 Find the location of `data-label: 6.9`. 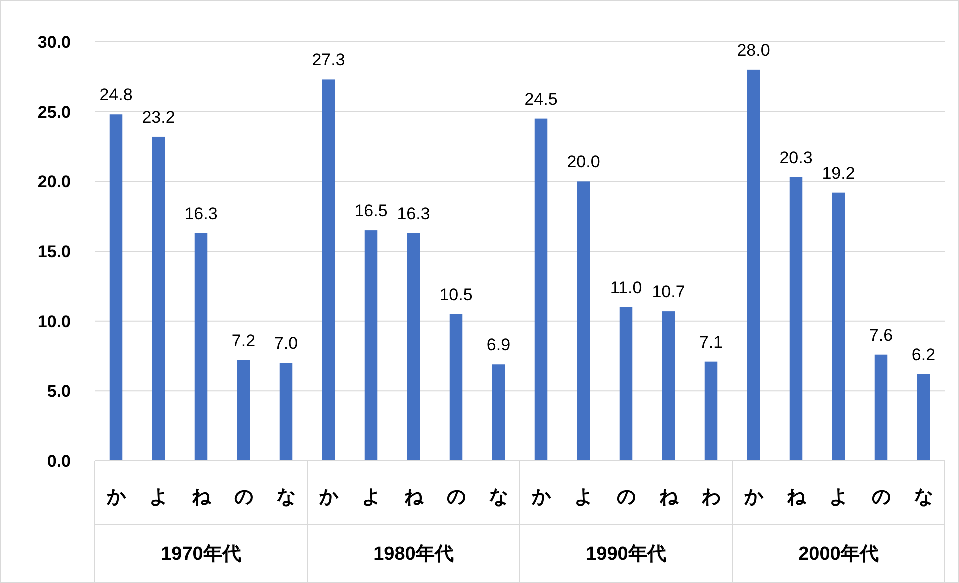

data-label: 6.9 is located at coordinates (498, 345).